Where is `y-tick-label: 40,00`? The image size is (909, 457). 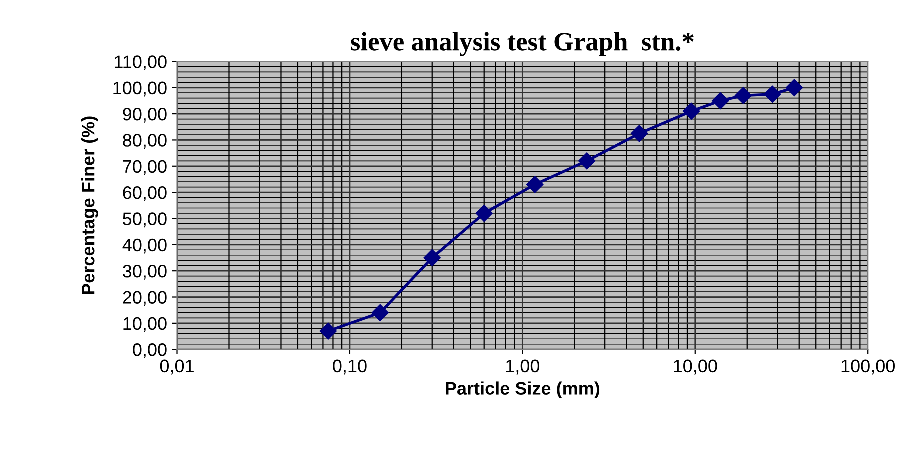 y-tick-label: 40,00 is located at coordinates (144, 246).